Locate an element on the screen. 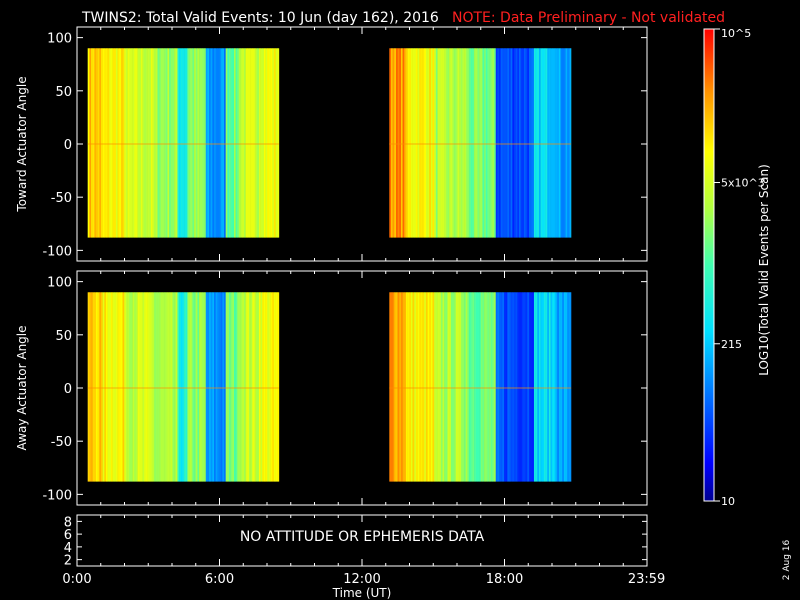 This screenshot has width=800, height=600. x-tick-label: 6:00 is located at coordinates (219, 579).